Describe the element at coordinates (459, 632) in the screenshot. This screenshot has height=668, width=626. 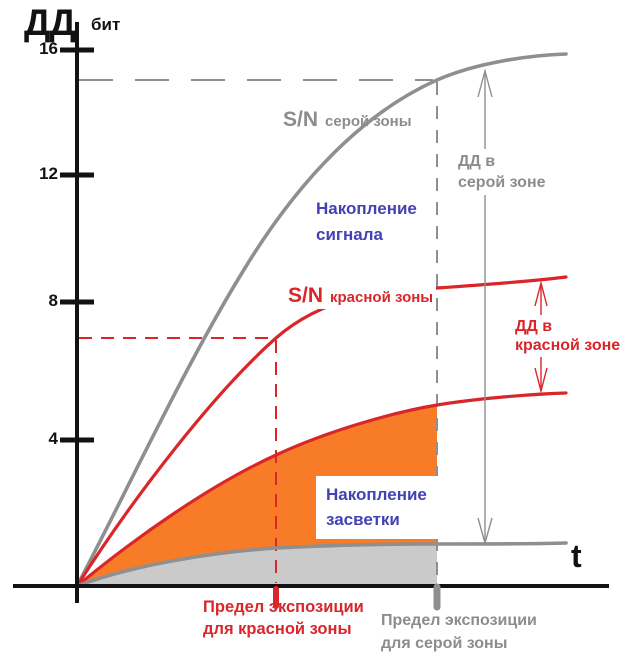
I see `exposure-limit-gray-label: Предел экспозиции для серой зоны` at that location.